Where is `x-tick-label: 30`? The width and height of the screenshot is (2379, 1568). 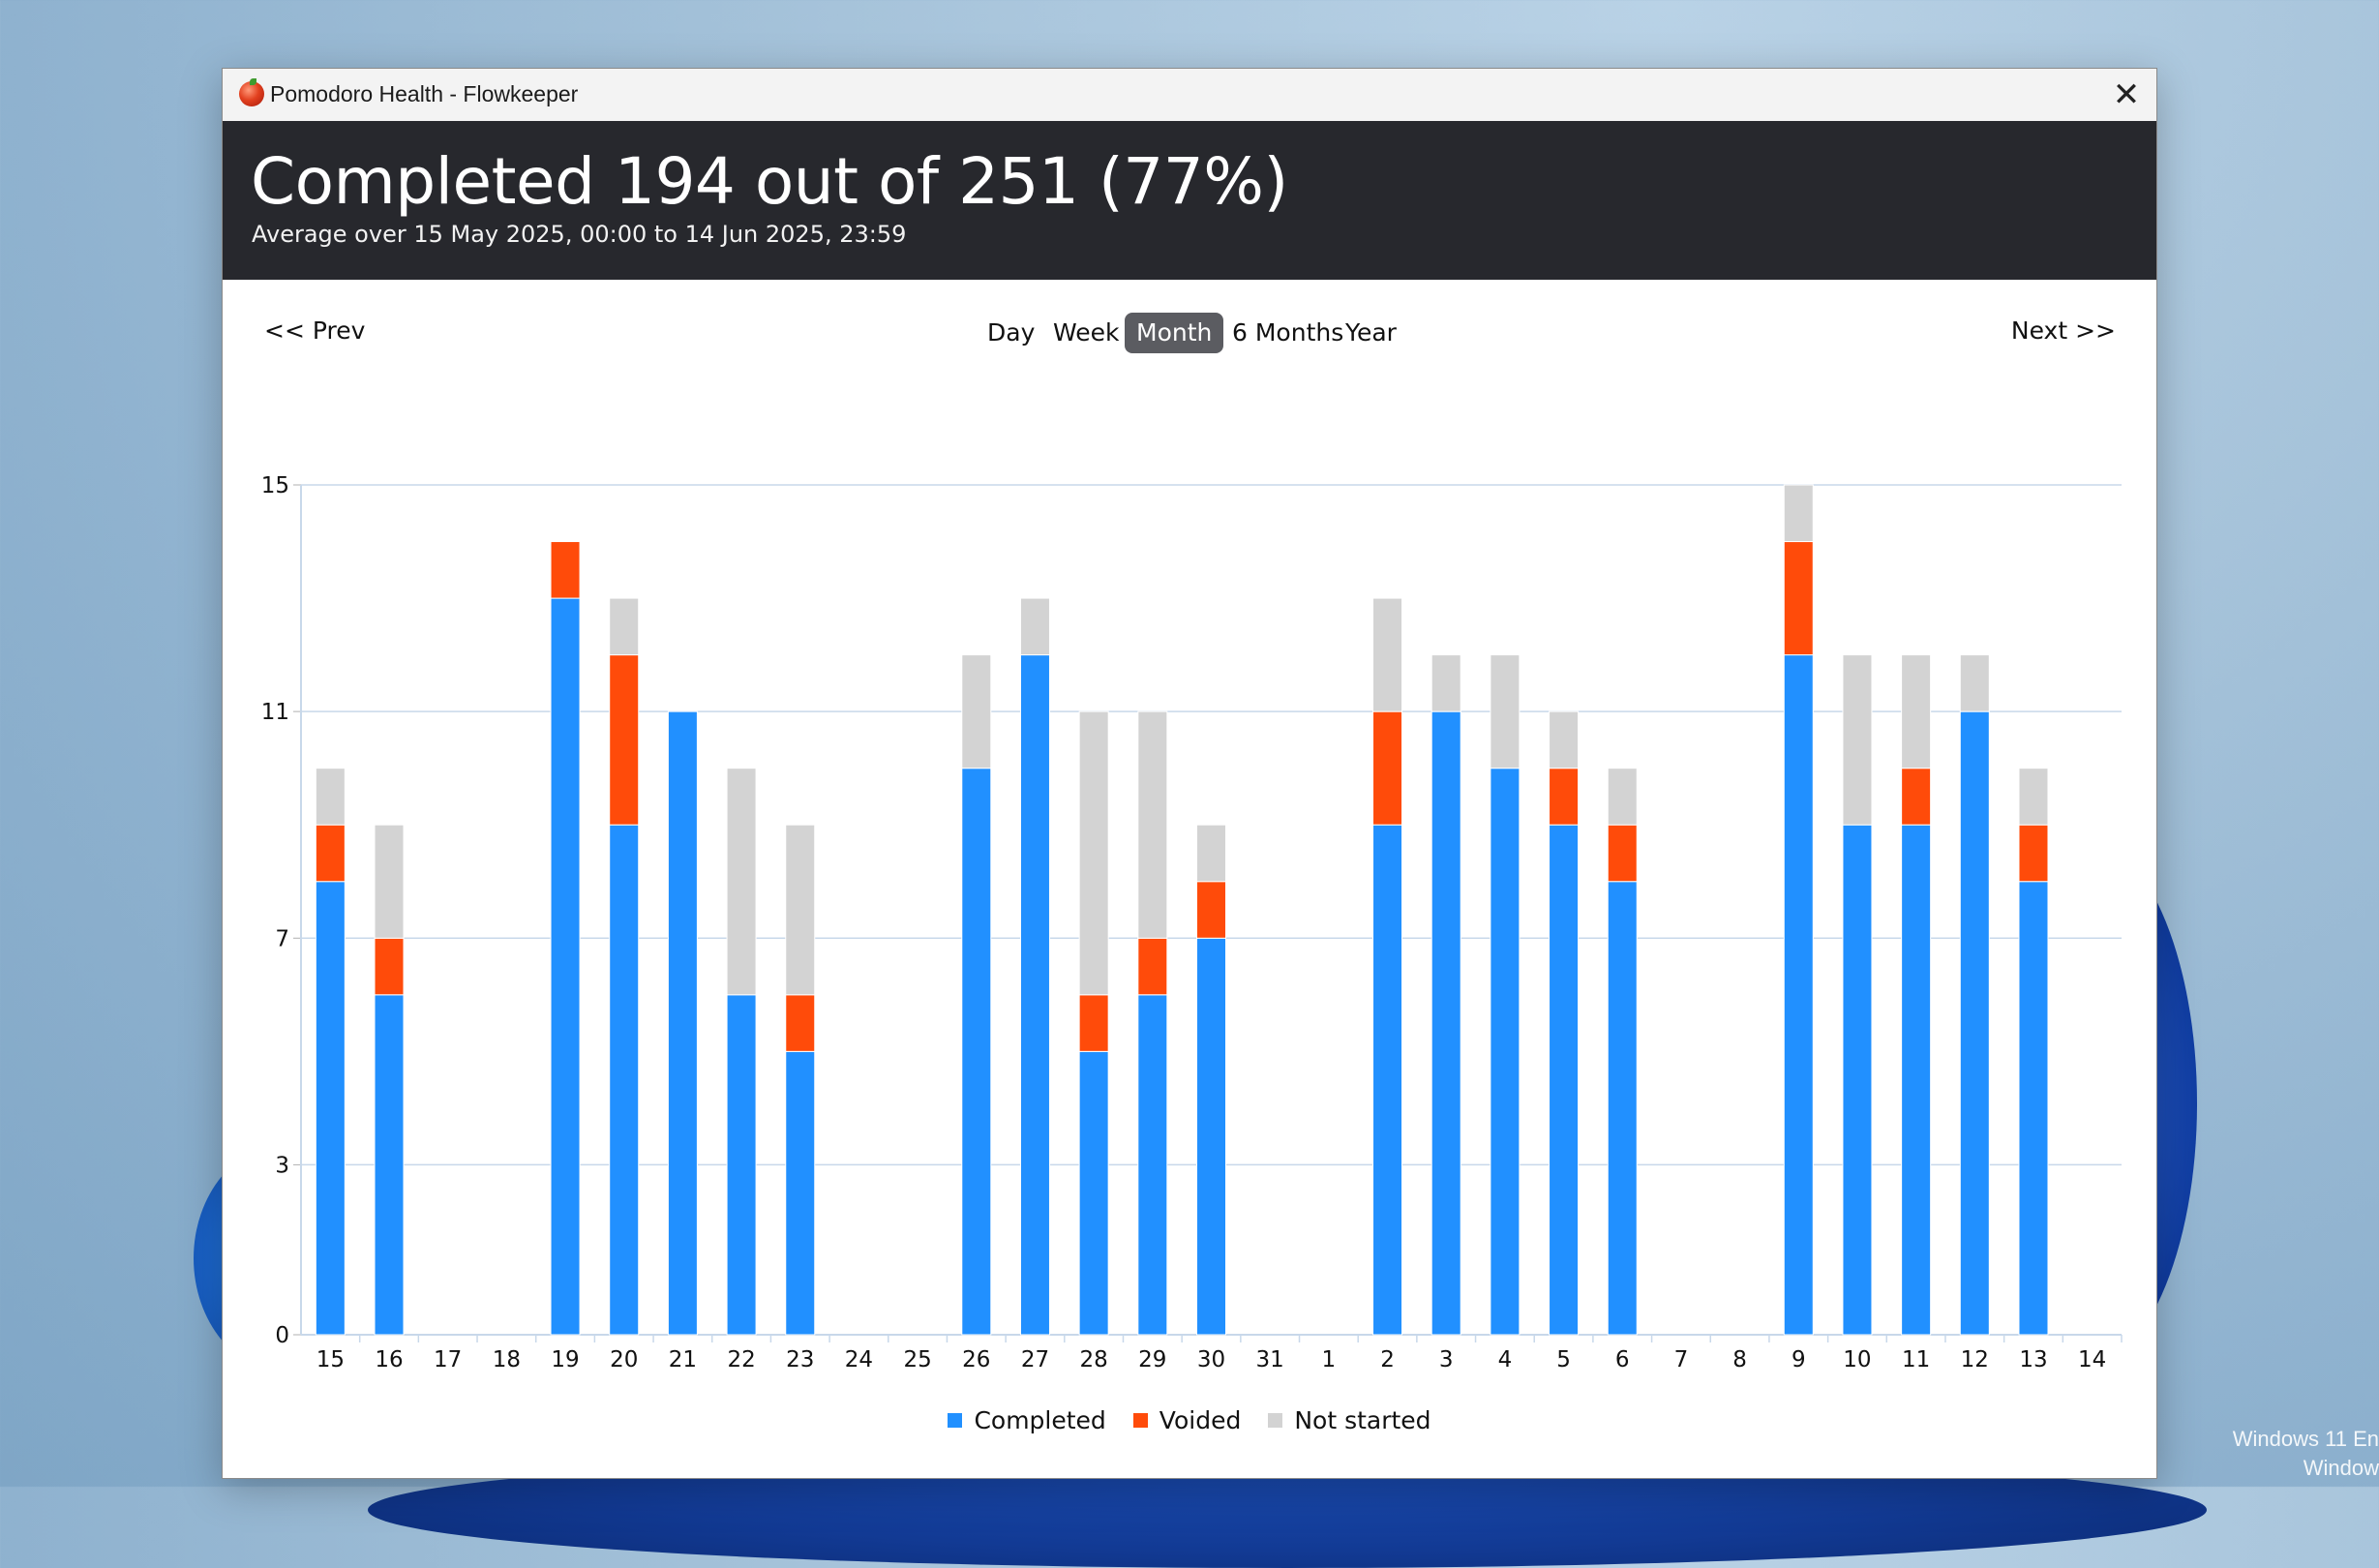
x-tick-label: 30 is located at coordinates (1211, 1359).